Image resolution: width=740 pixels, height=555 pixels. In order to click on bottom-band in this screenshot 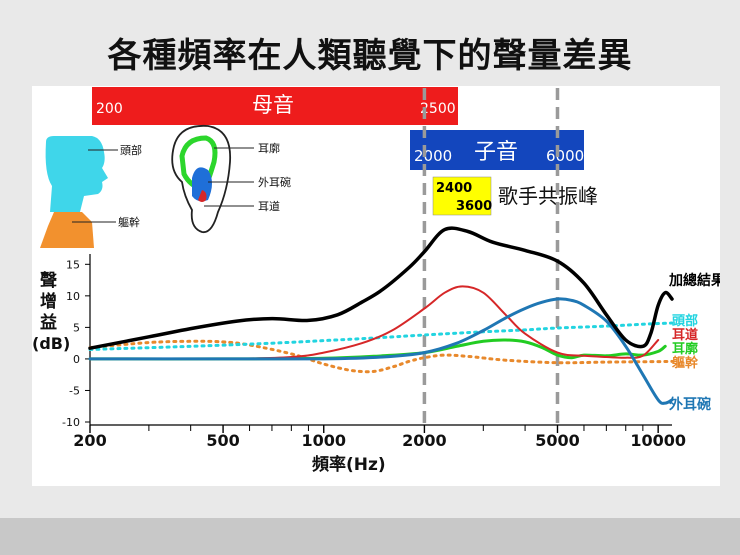, I will do `click(370, 536)`.